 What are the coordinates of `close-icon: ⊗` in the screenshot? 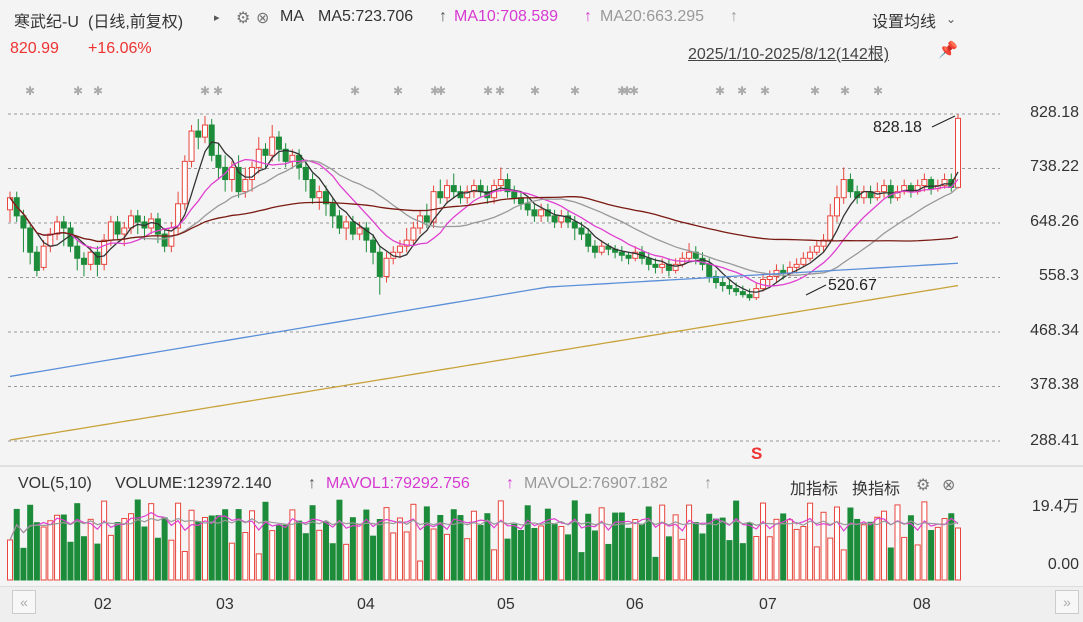 It's located at (263, 18).